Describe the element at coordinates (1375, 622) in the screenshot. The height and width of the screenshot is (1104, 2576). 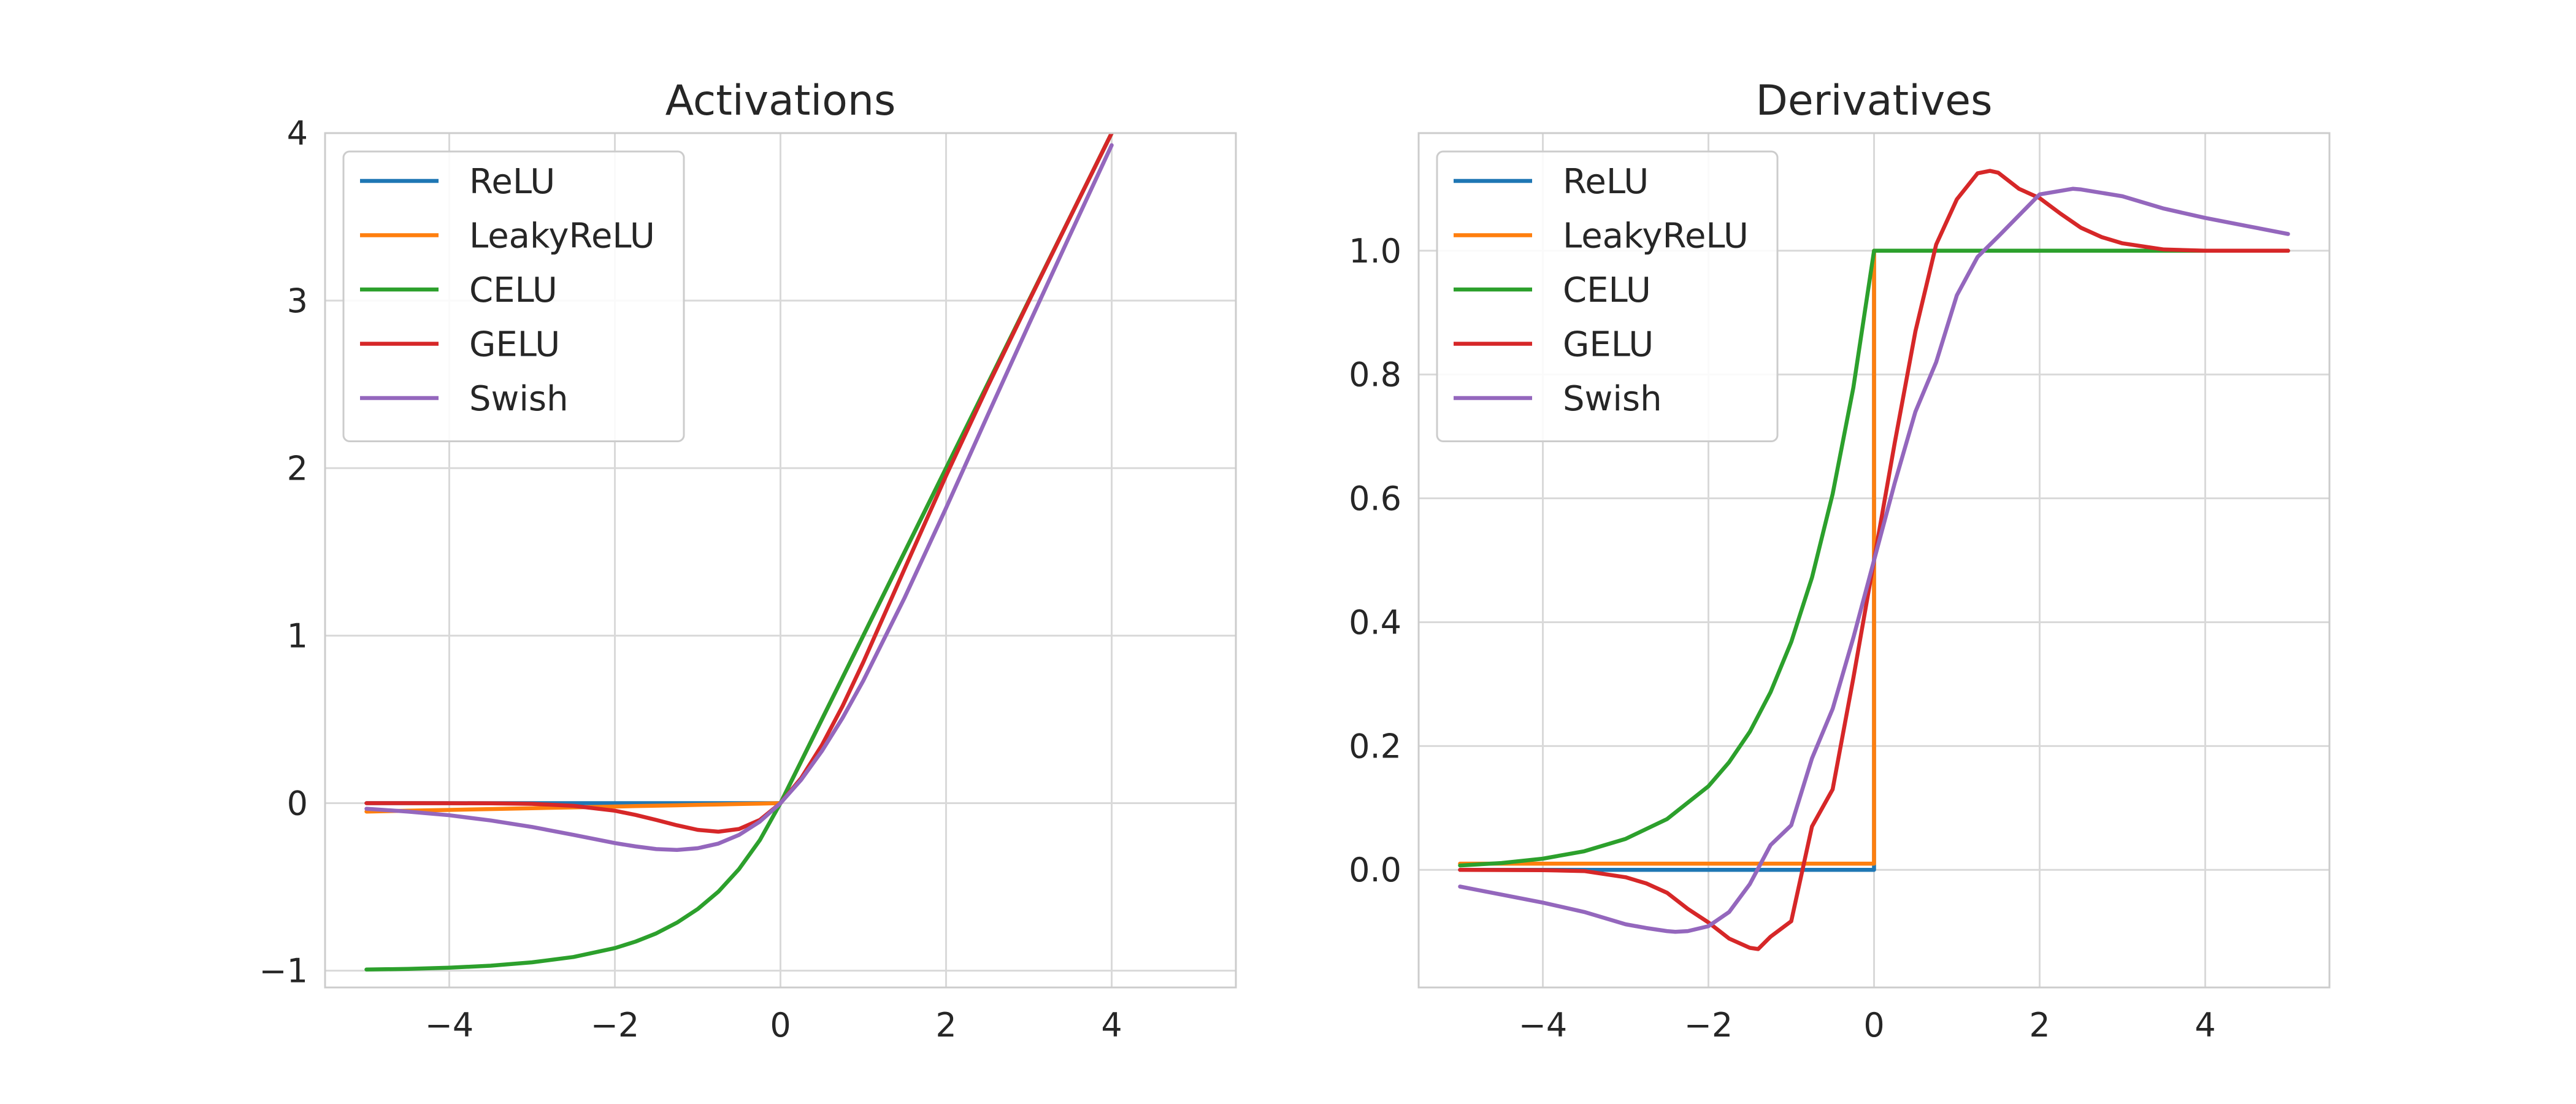
I see `y-tick-label: 0.4` at that location.